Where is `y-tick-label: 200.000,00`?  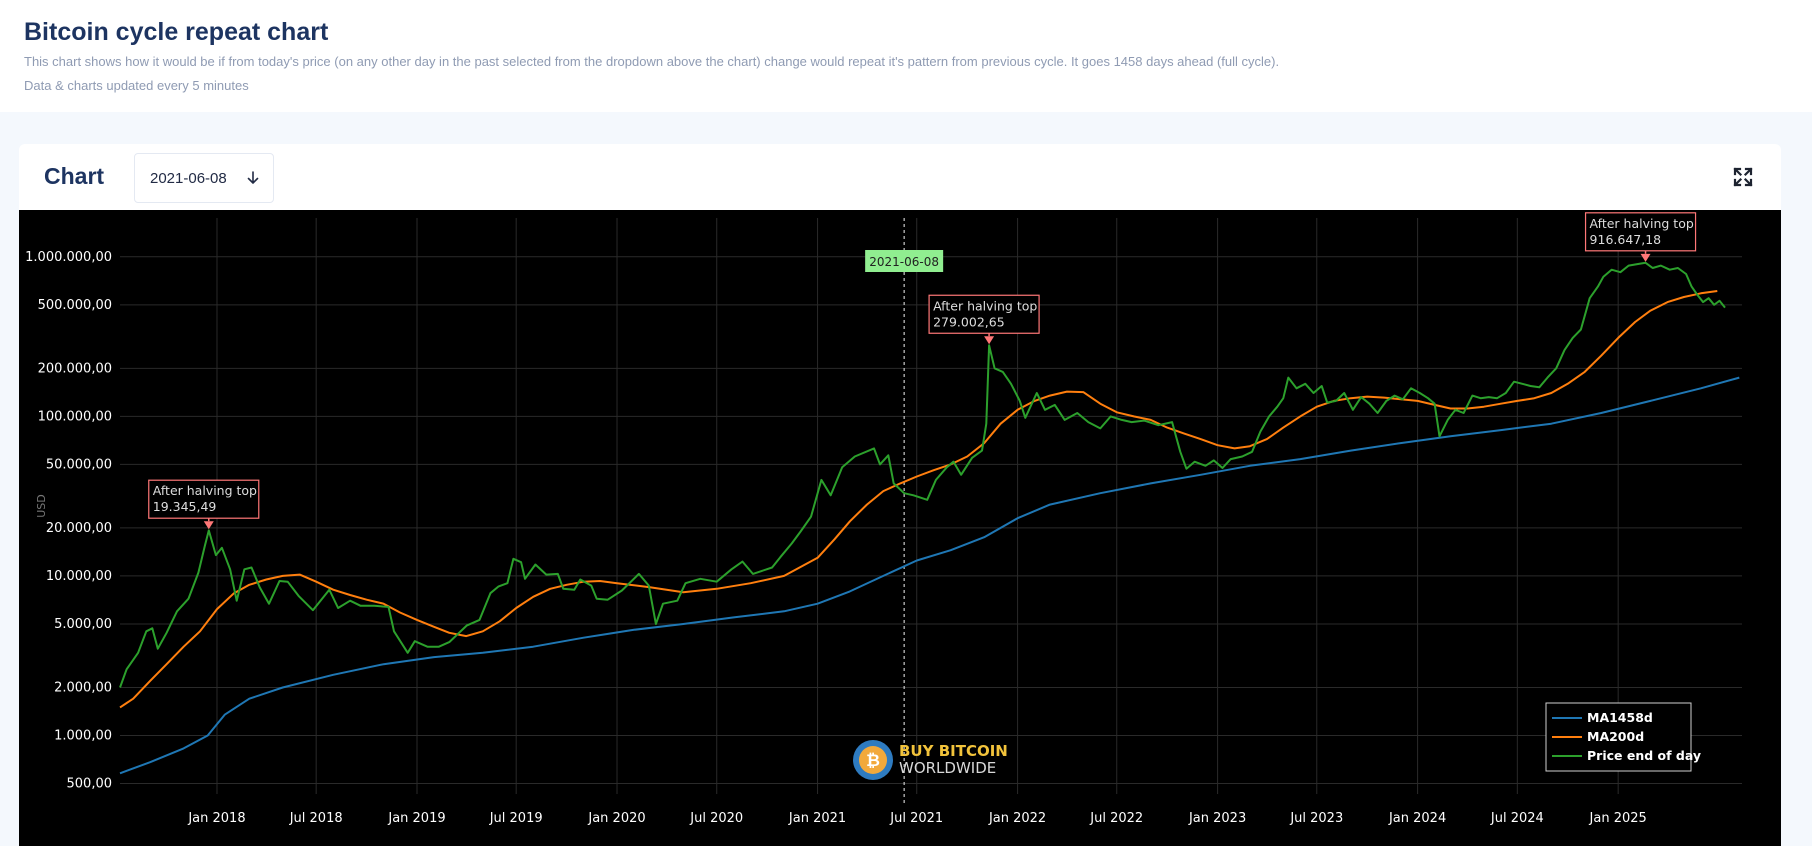 y-tick-label: 200.000,00 is located at coordinates (75, 368).